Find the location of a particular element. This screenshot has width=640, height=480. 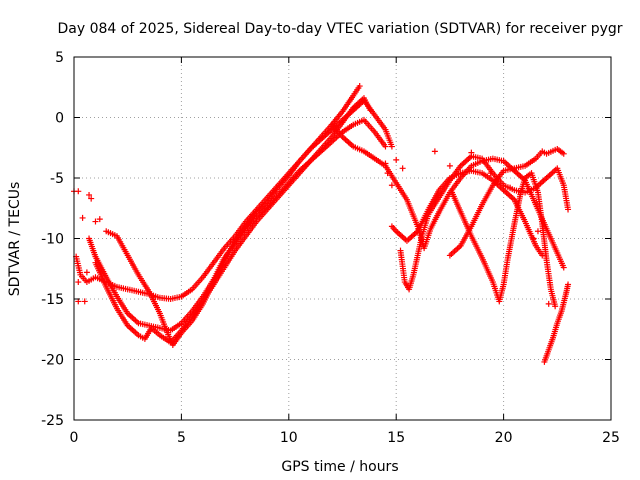

x-tick-label: 25 is located at coordinates (611, 438).